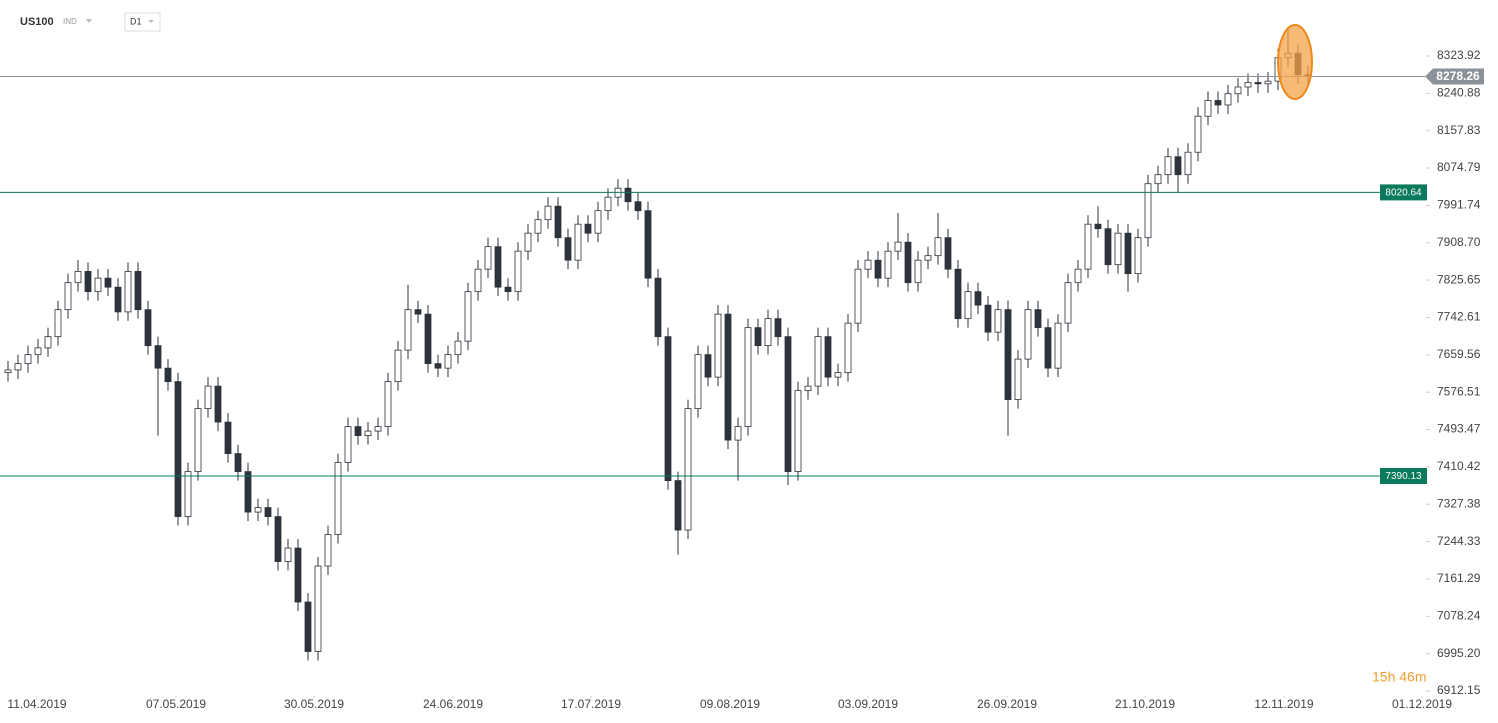  I want to click on x-tick-label: 30.05.2019, so click(314, 704).